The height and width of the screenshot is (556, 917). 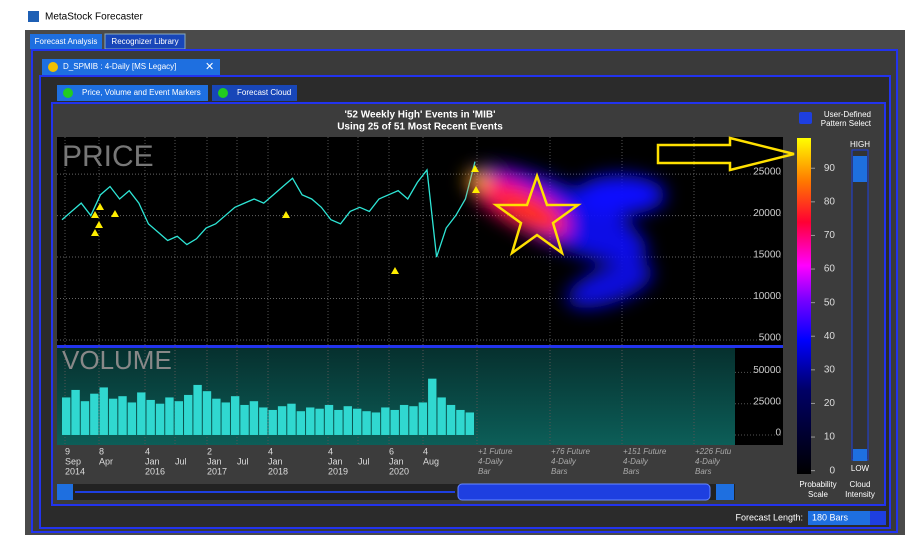 I want to click on future-bar-label: +151 Future, so click(x=645, y=451).